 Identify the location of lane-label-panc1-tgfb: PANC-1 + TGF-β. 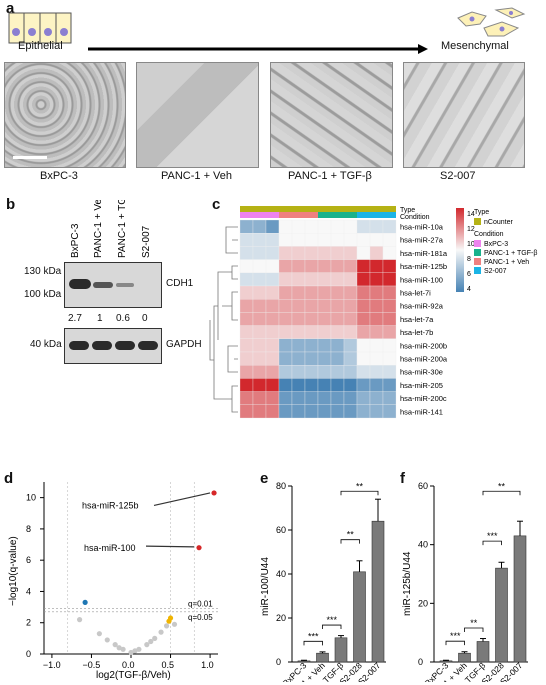
(122, 229).